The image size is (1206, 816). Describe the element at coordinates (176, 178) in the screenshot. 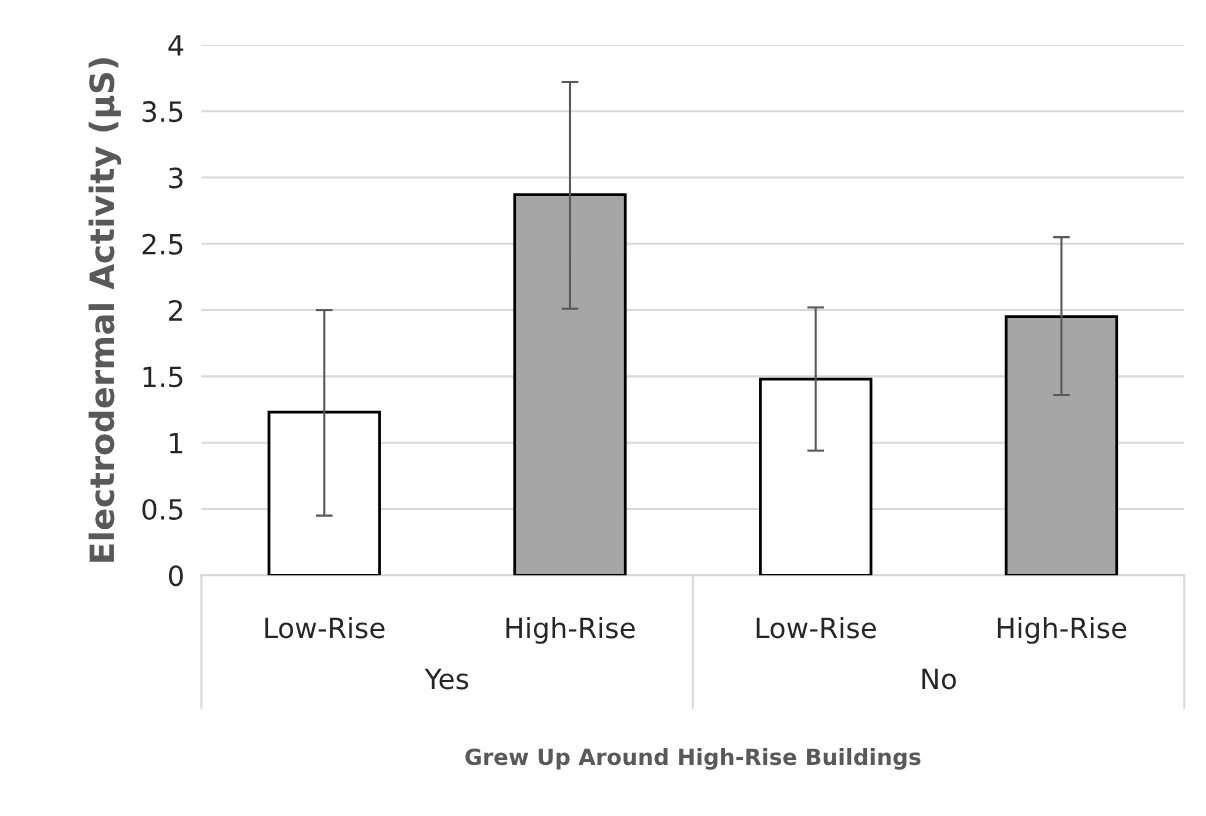

I see `y-tick-label: 3` at that location.